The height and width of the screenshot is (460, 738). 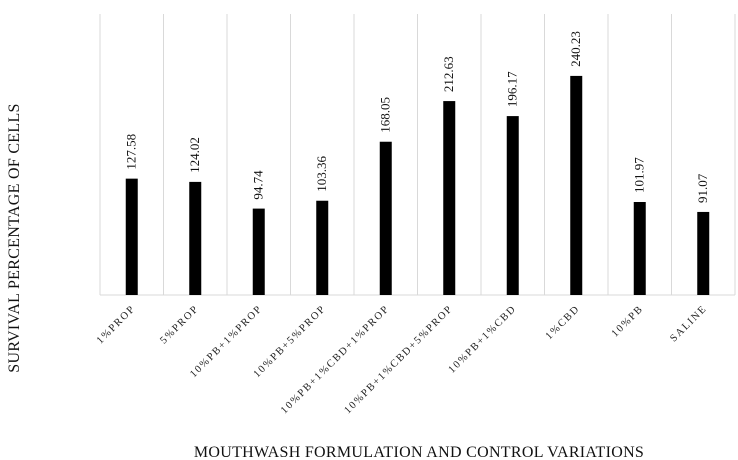 What do you see at coordinates (179, 324) in the screenshot?
I see `x-tick-label: 5%PROP` at bounding box center [179, 324].